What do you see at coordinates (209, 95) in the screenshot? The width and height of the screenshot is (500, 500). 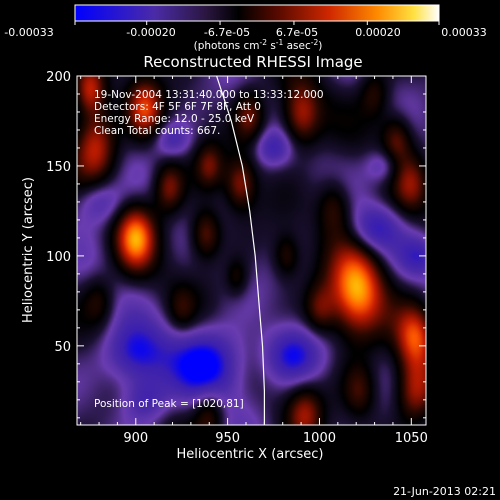 I see `annotation-time: 19-Nov-2004 13:31:40.000 to 13:33:12.000` at bounding box center [209, 95].